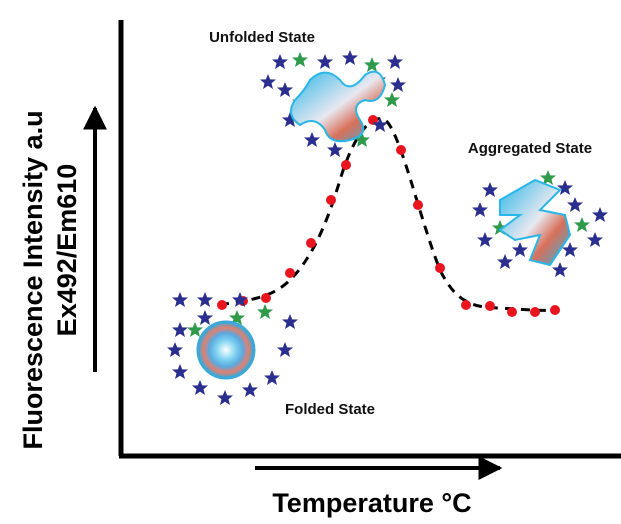 The height and width of the screenshot is (524, 621). Describe the element at coordinates (371, 503) in the screenshot. I see `x-axis-label: Temperature °C` at that location.